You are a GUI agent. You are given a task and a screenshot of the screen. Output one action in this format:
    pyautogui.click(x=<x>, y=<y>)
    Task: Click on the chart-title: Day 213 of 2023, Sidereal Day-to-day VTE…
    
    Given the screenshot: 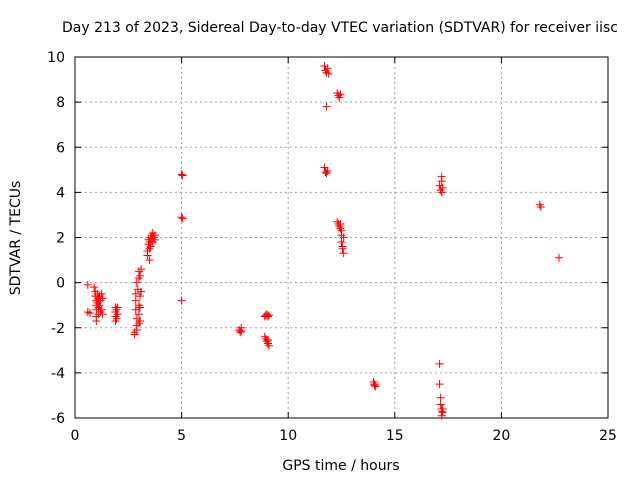 What is the action you would take?
    pyautogui.click(x=340, y=28)
    